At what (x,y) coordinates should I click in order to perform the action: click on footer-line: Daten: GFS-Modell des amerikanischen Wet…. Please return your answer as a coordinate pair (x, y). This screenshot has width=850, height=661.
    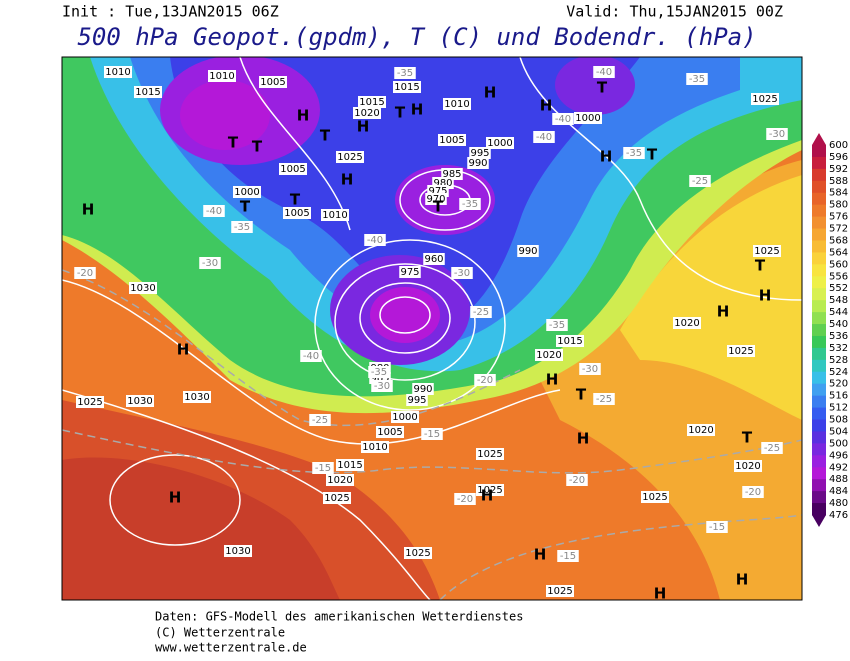
    Looking at the image, I should click on (339, 617).